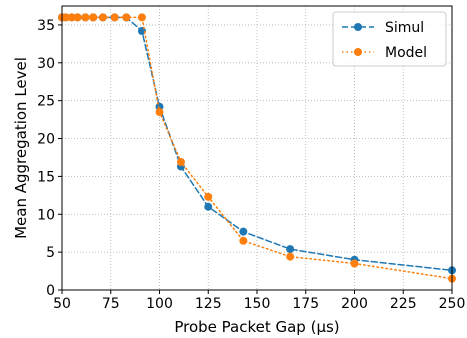 Image resolution: width=467 pixels, height=338 pixels. What do you see at coordinates (46, 177) in the screenshot?
I see `y-tick-label: 15` at bounding box center [46, 177].